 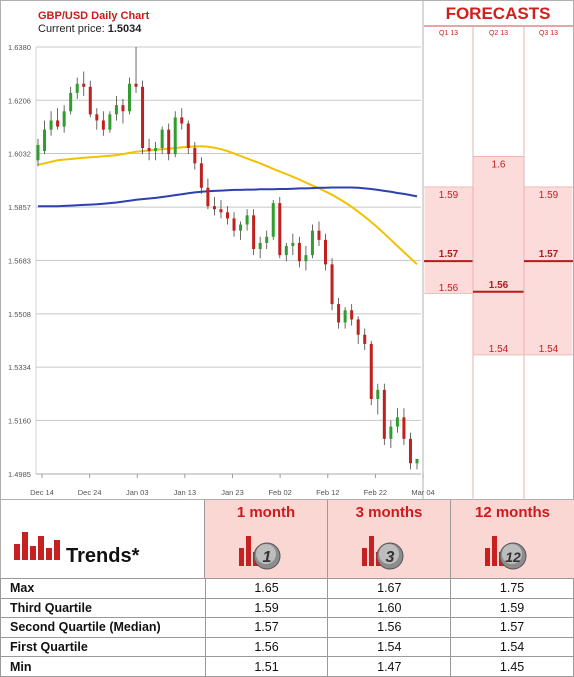 What do you see at coordinates (42, 492) in the screenshot?
I see `x-tick-label: Dec 14` at bounding box center [42, 492].